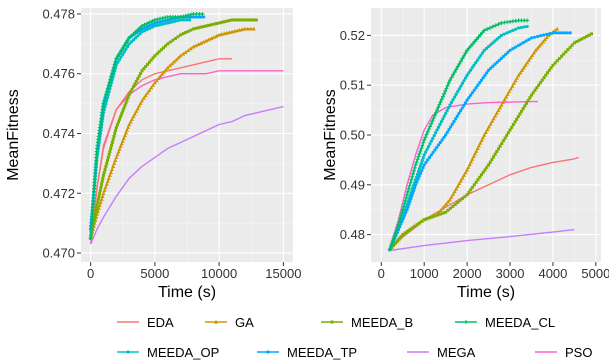  I want to click on left-y-tick-label: 0.474, so click(58, 133).